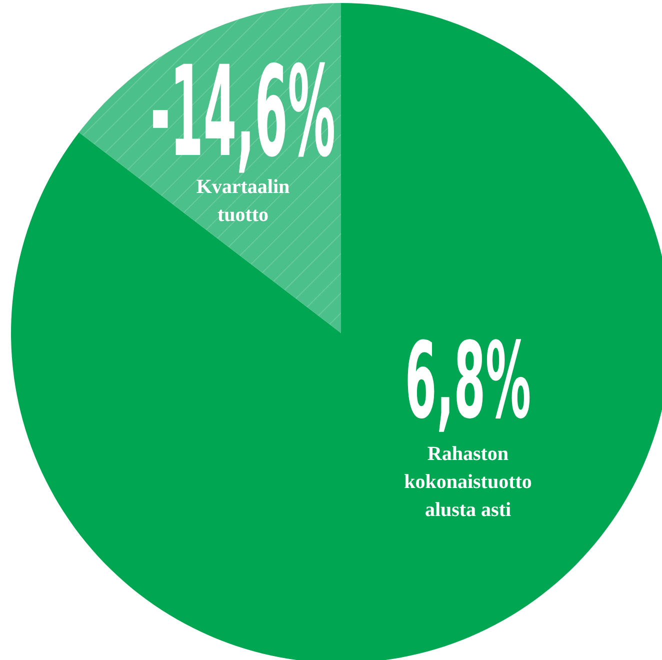  Describe the element at coordinates (468, 482) in the screenshot. I see `category-label: Rahaston kokonaistuotto alusta asti` at that location.